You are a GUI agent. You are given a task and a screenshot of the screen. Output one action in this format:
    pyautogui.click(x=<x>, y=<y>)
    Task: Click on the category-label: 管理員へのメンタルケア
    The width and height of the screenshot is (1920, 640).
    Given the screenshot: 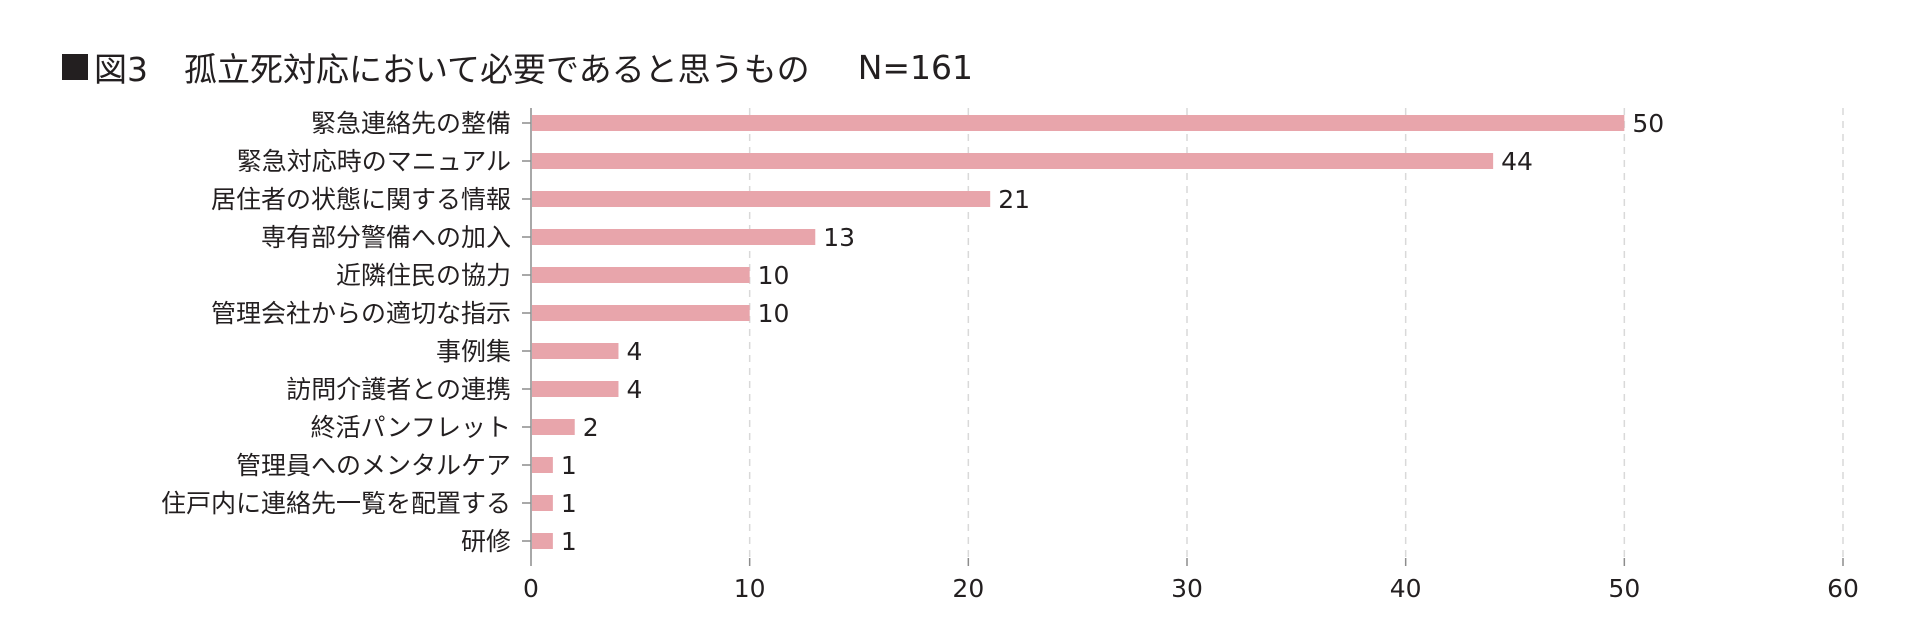 What is the action you would take?
    pyautogui.click(x=373, y=465)
    